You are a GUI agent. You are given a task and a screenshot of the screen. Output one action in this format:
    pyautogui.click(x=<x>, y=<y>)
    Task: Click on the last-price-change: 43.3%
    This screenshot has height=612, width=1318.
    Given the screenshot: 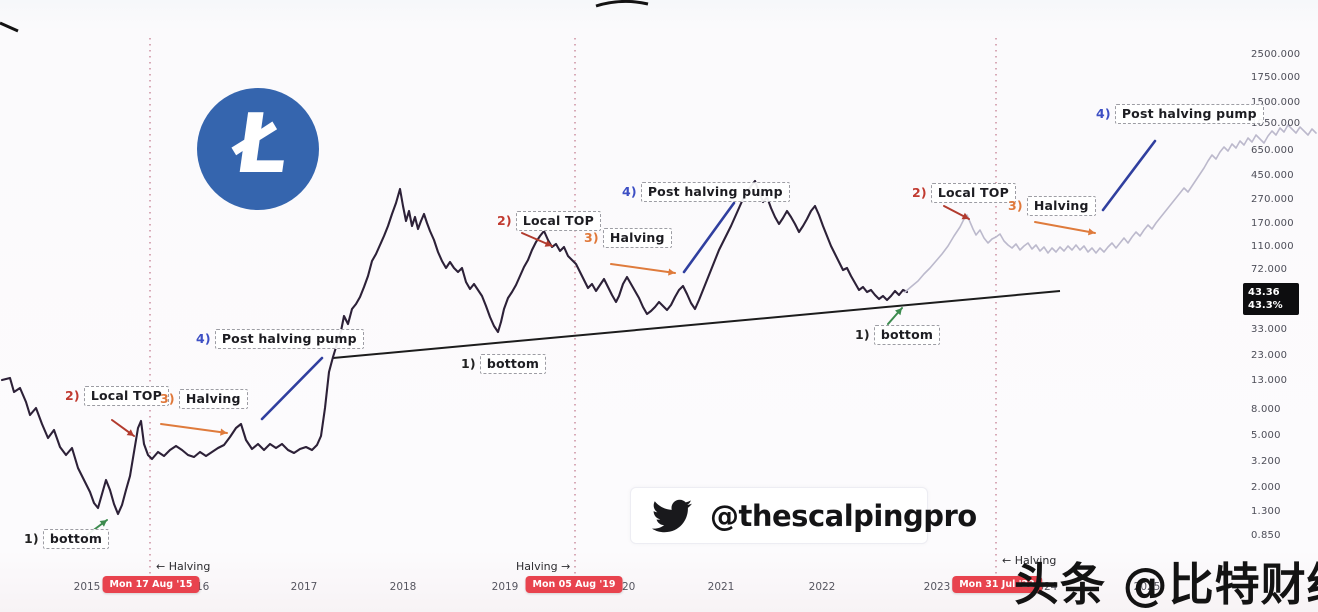 What is the action you would take?
    pyautogui.click(x=1265, y=305)
    